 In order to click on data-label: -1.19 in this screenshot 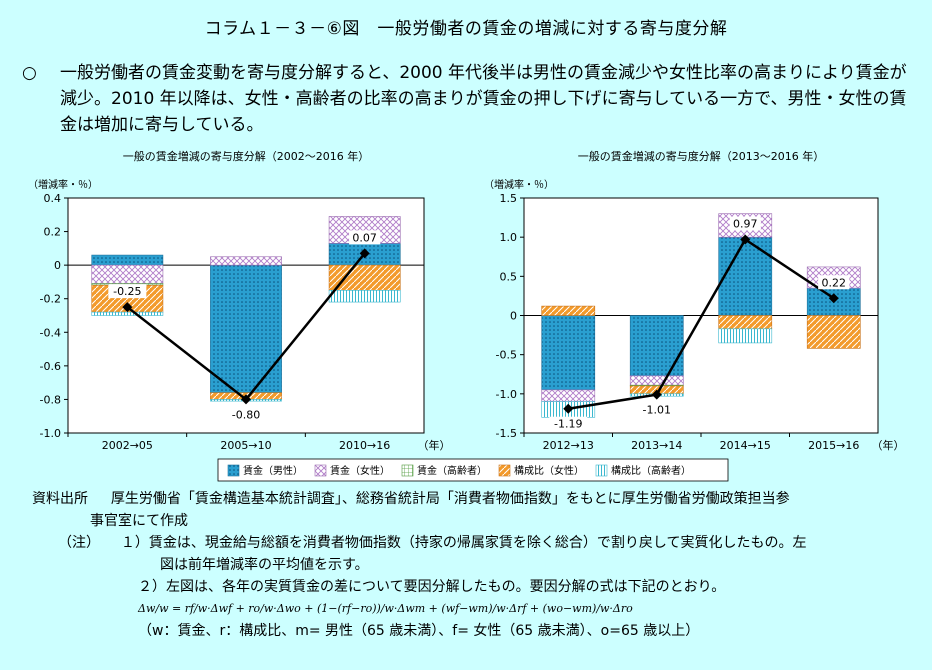, I will do `click(568, 424)`.